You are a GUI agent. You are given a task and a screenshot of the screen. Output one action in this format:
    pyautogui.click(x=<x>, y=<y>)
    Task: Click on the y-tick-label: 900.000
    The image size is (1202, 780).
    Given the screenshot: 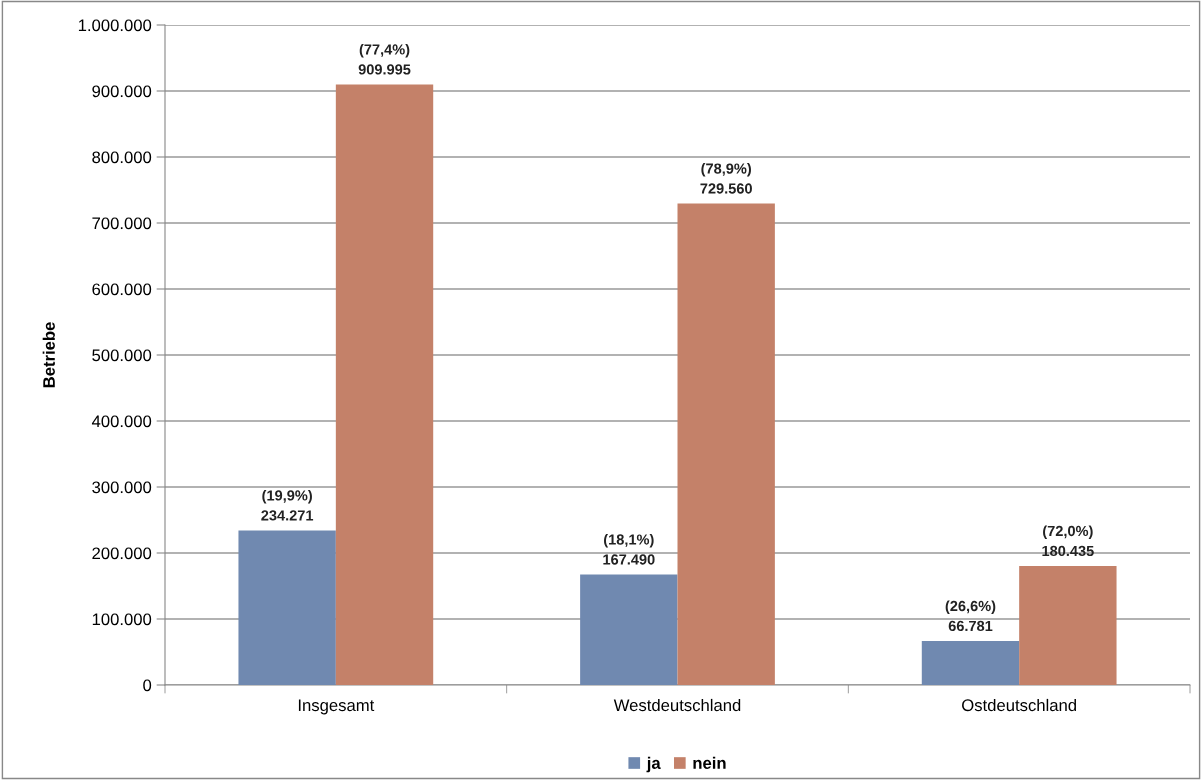 What is the action you would take?
    pyautogui.click(x=122, y=91)
    